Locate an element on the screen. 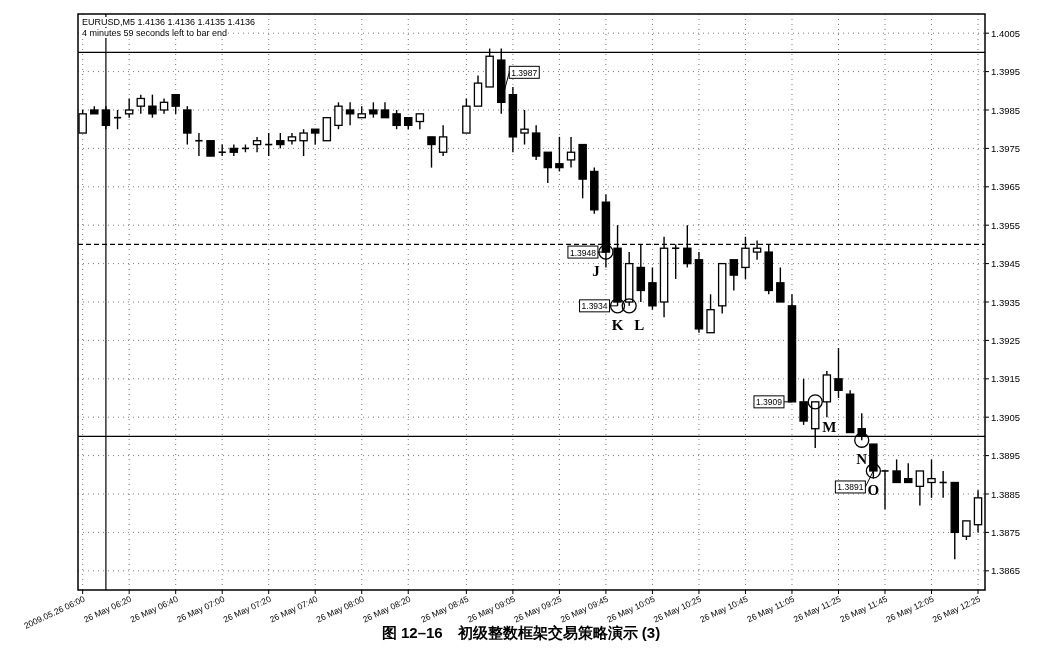 The width and height of the screenshot is (1042, 648). y-tick-label: 1.3945 is located at coordinates (1006, 264).